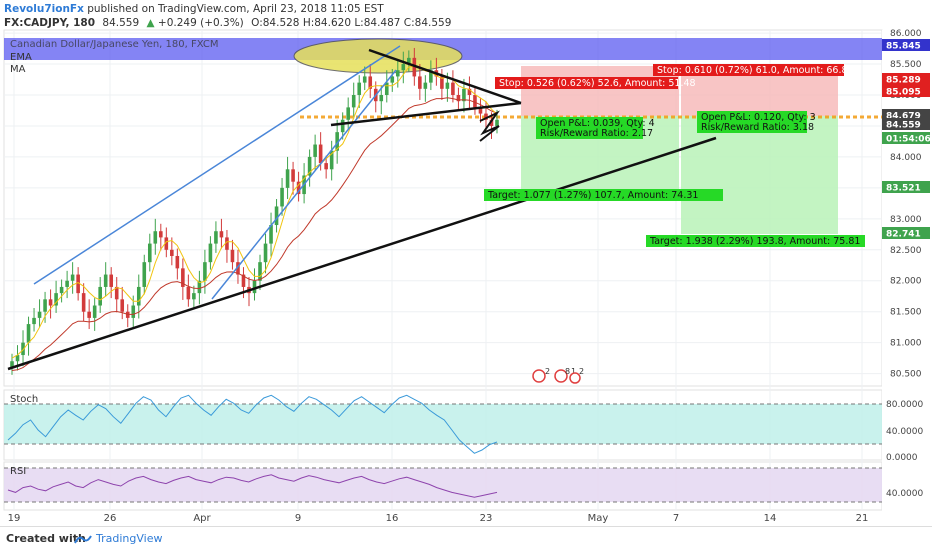 The height and width of the screenshot is (551, 932). I want to click on y-tick-label: 86.000, so click(906, 34).